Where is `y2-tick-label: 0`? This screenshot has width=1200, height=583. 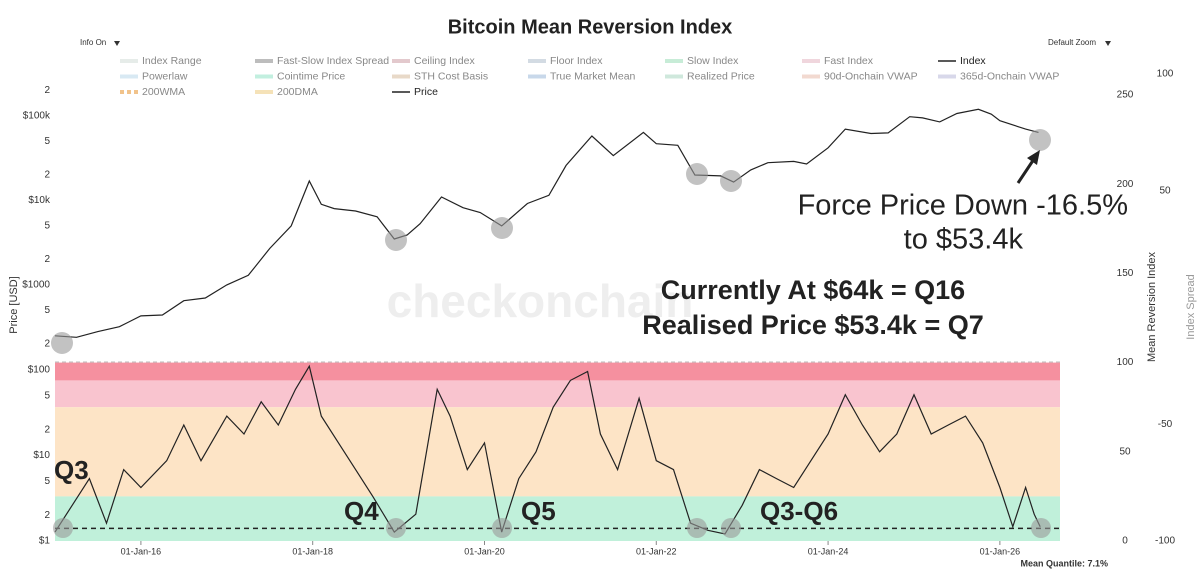 y2-tick-label: 0 is located at coordinates (1125, 541).